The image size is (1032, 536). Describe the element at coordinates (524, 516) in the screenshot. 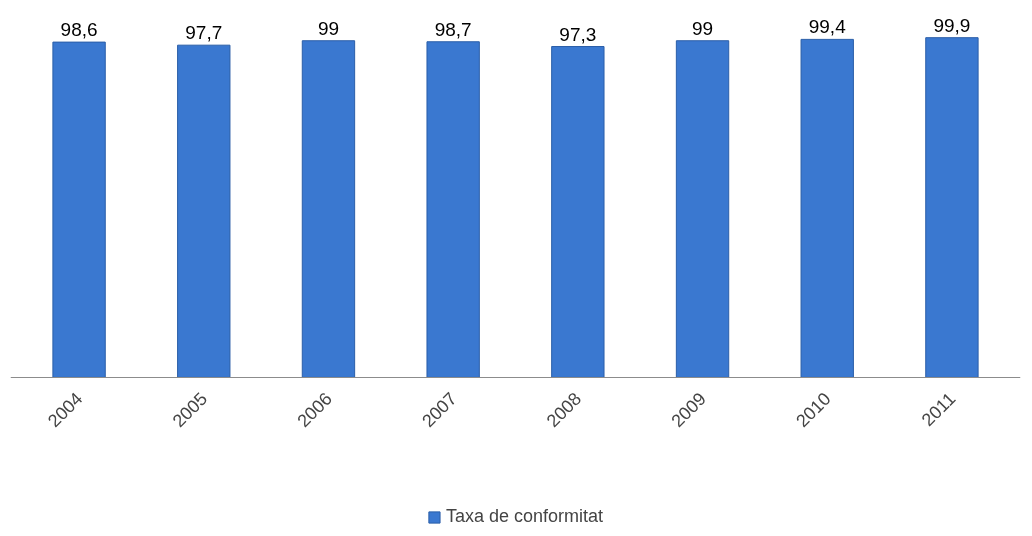

I see `legend-label: Taxa de conformitat` at that location.